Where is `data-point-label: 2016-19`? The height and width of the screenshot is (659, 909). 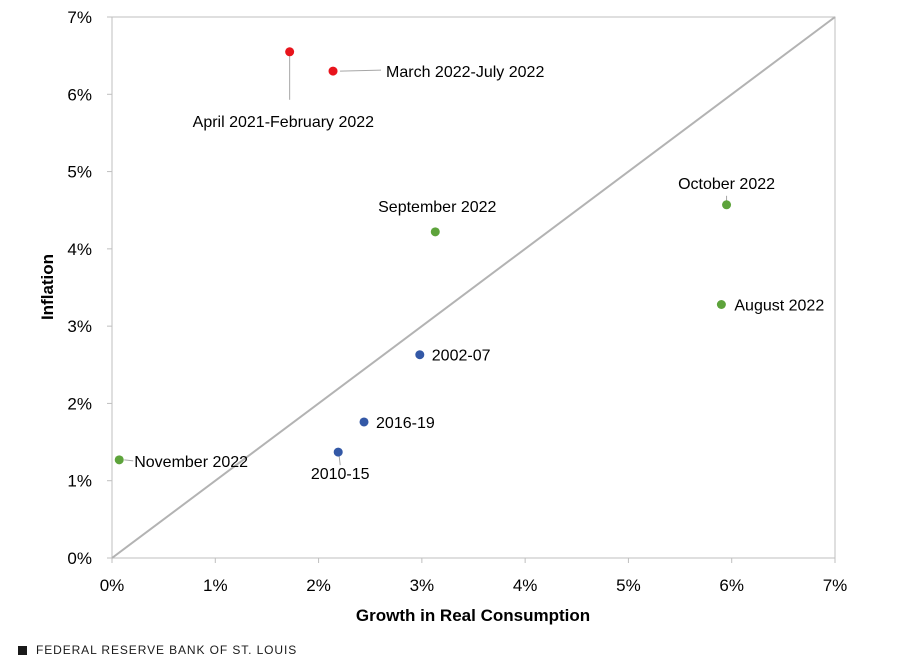 data-point-label: 2016-19 is located at coordinates (405, 423).